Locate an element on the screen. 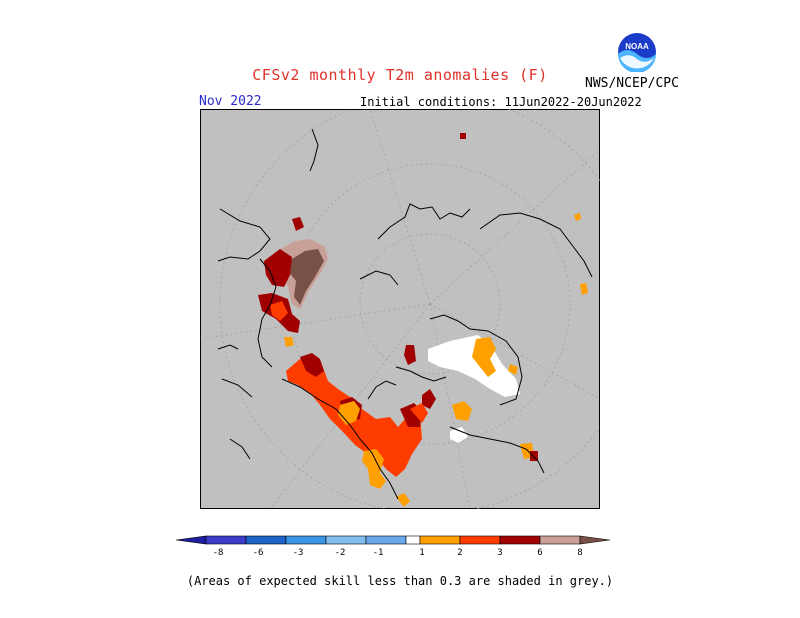 Image resolution: width=800 pixels, height=618 pixels. map-title: CFSv2 monthly T2m anomalies (F) is located at coordinates (400, 75).